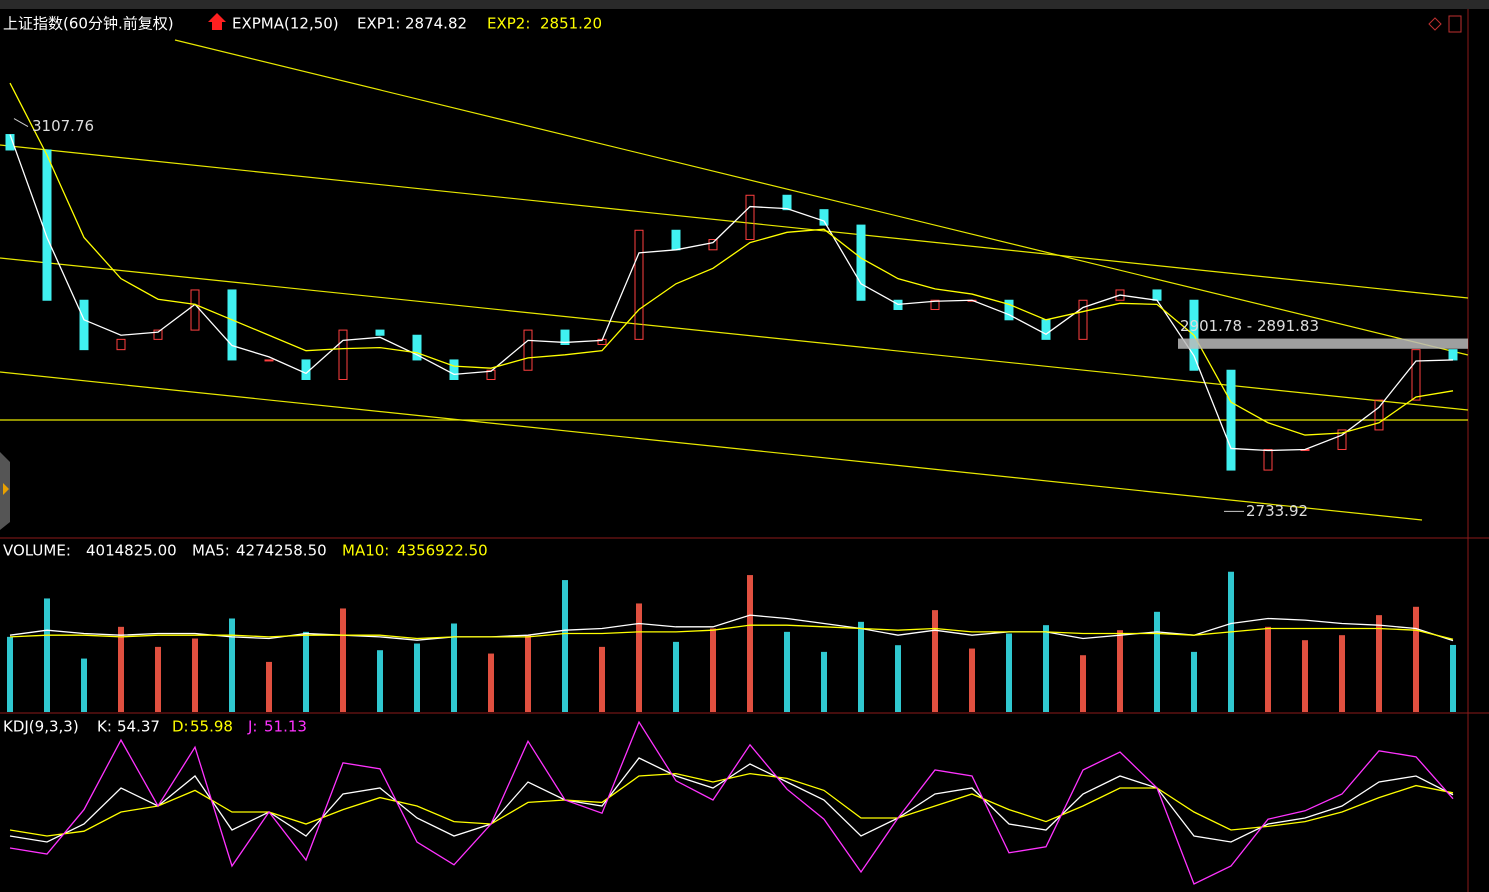 This screenshot has width=1489, height=892. What do you see at coordinates (180, 727) in the screenshot?
I see `legend-label: D:` at bounding box center [180, 727].